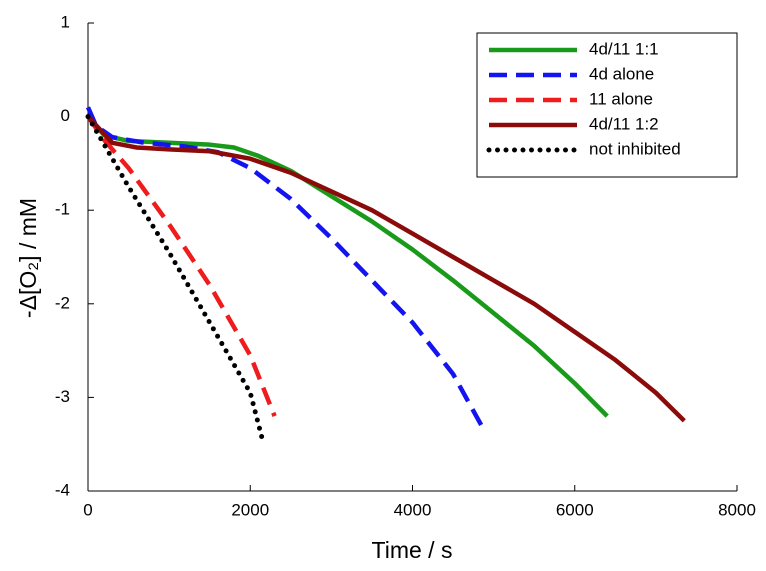 The height and width of the screenshot is (571, 766). Describe the element at coordinates (62, 209) in the screenshot. I see `y-tick-label: -1` at that location.